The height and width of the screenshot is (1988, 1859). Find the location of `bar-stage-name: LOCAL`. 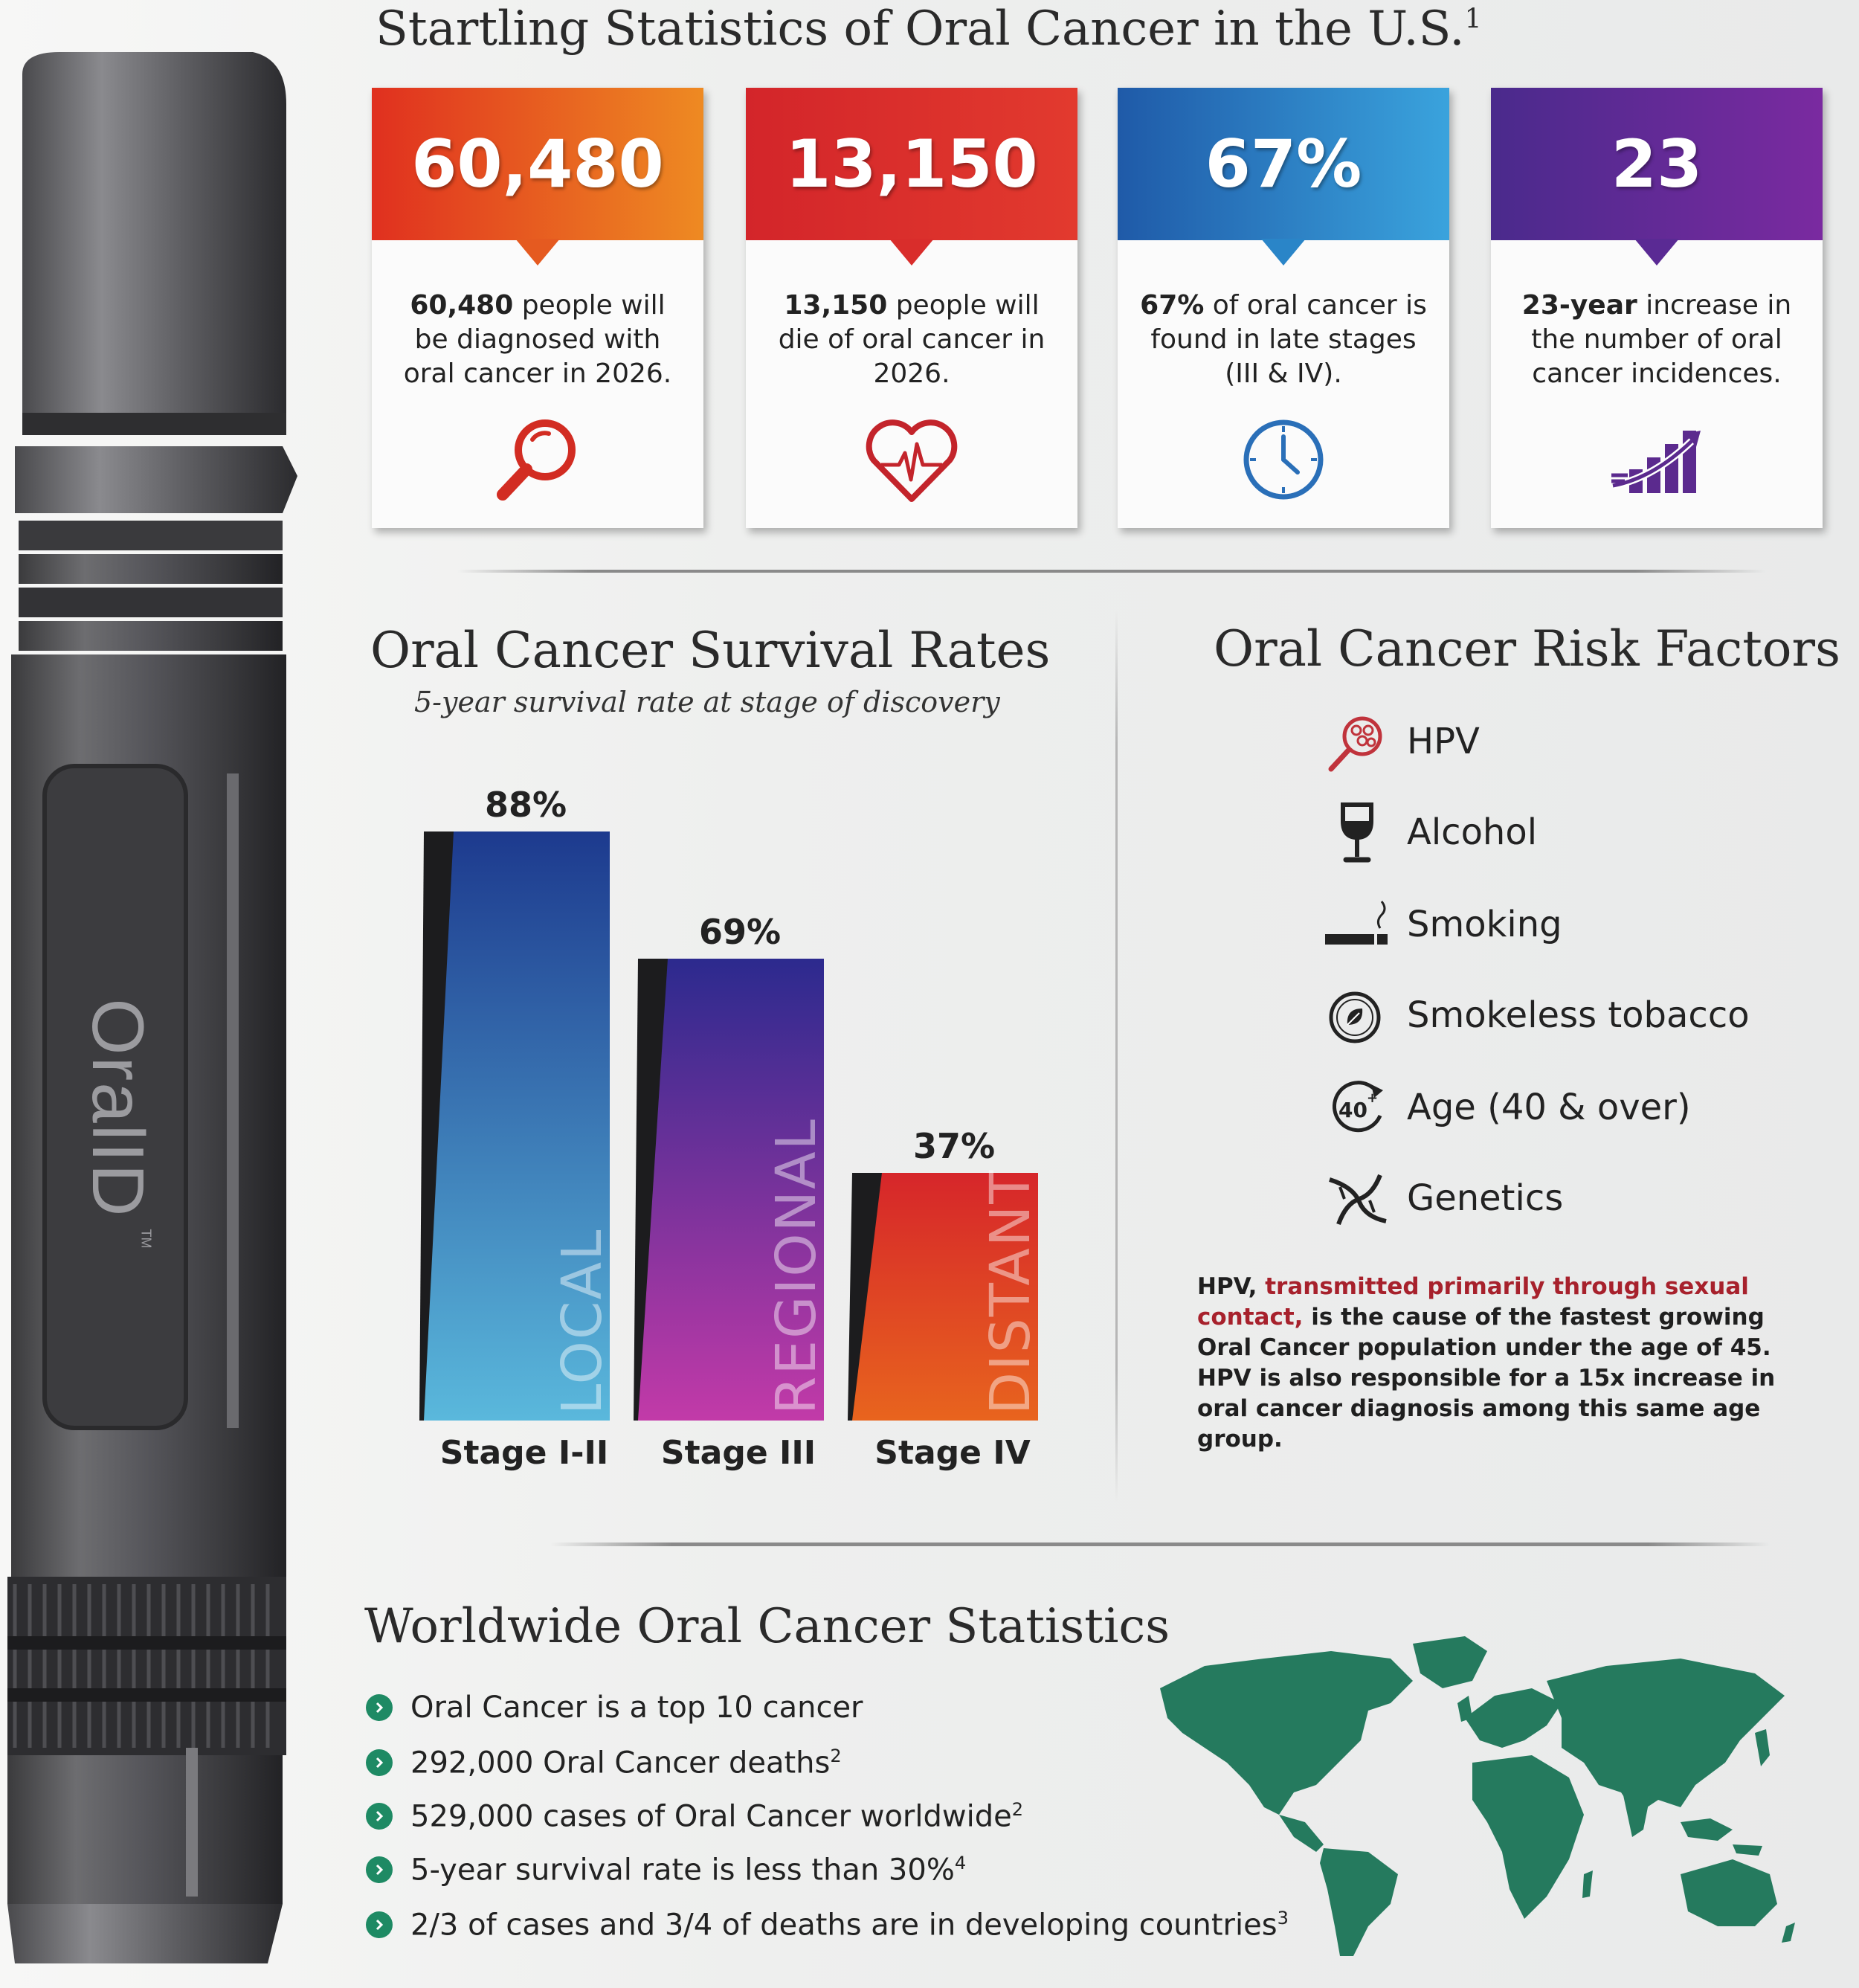

bar-stage-name: LOCAL is located at coordinates (582, 1322).